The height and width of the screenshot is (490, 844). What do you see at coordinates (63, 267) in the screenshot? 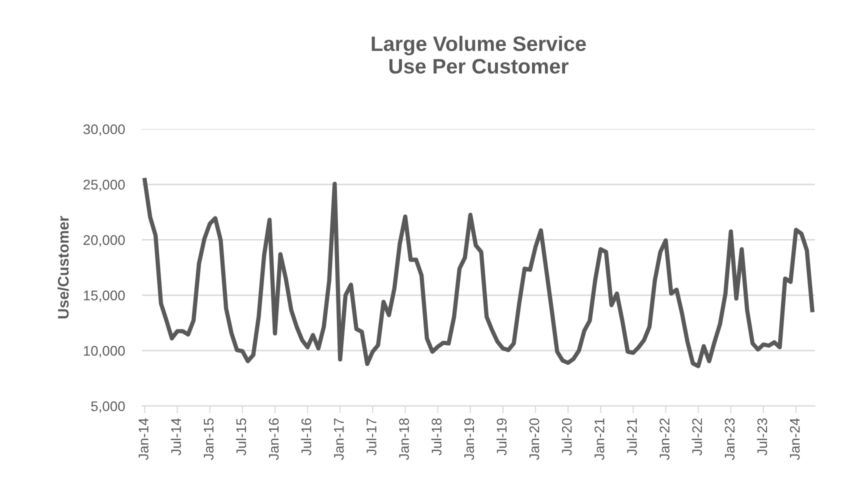
I see `y-axis-title: Use/Customer` at bounding box center [63, 267].